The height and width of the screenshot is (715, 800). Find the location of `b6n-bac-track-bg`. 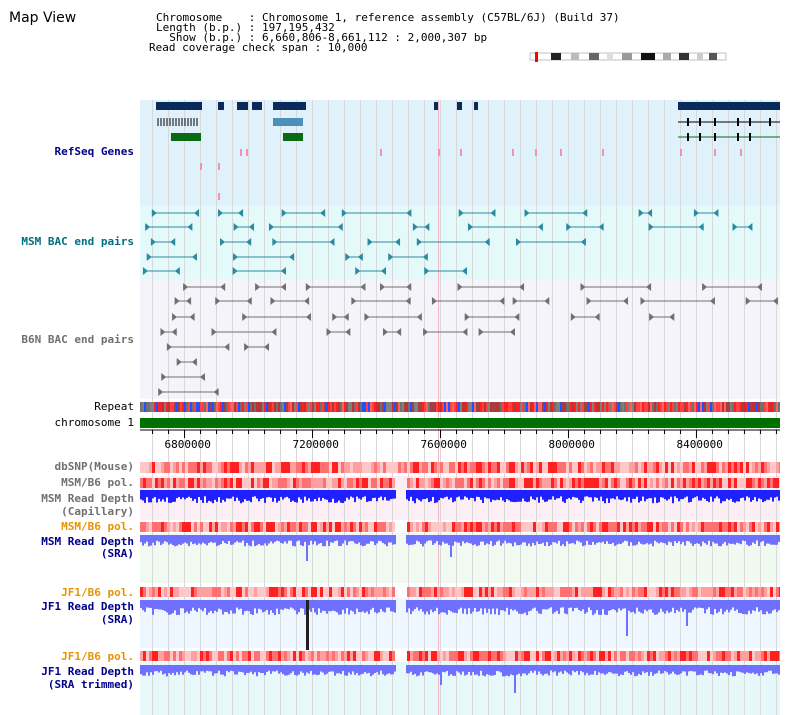

b6n-bac-track-bg is located at coordinates (460, 339).